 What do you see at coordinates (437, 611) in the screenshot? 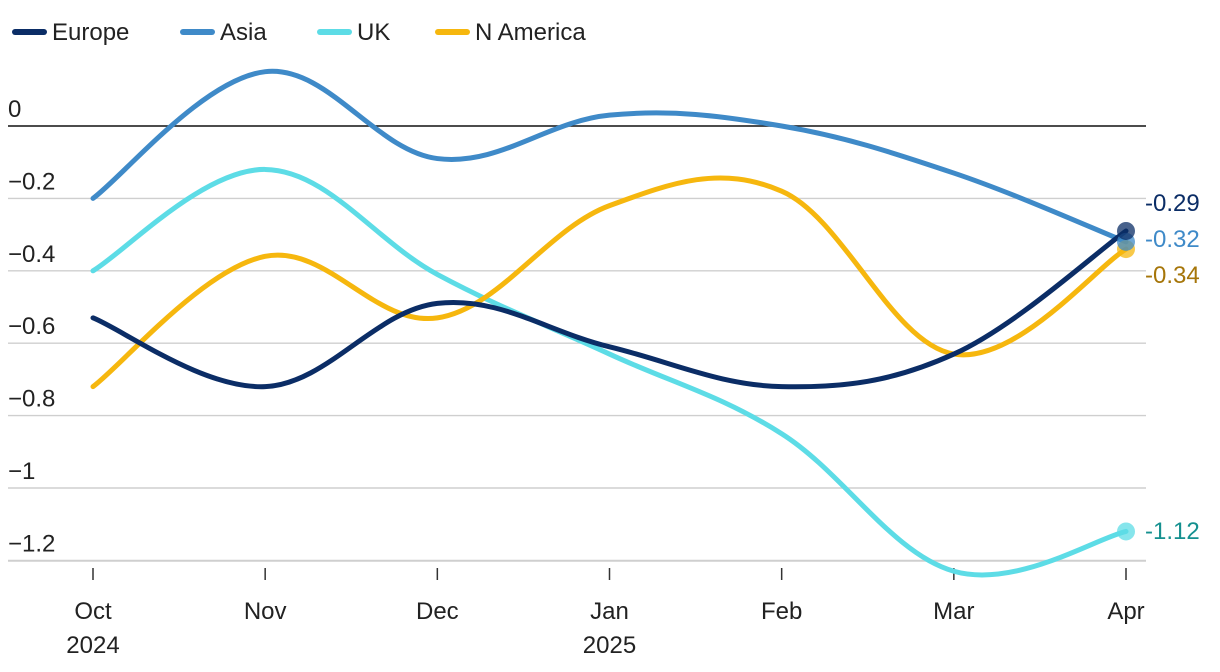
I see `x-tick-label: Dec` at bounding box center [437, 611].